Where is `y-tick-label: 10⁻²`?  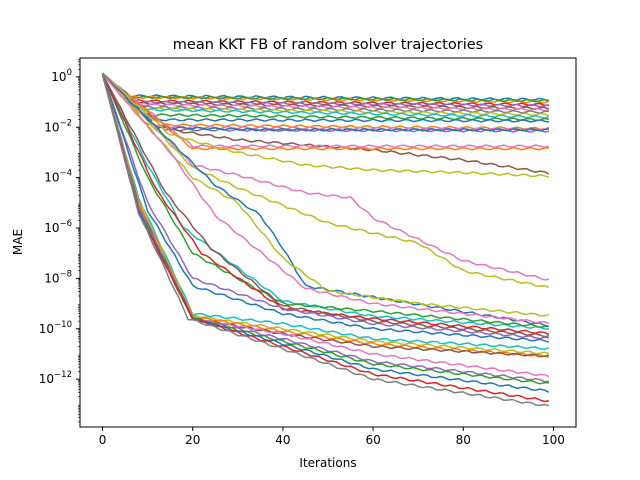 y-tick-label: 10⁻² is located at coordinates (58, 126).